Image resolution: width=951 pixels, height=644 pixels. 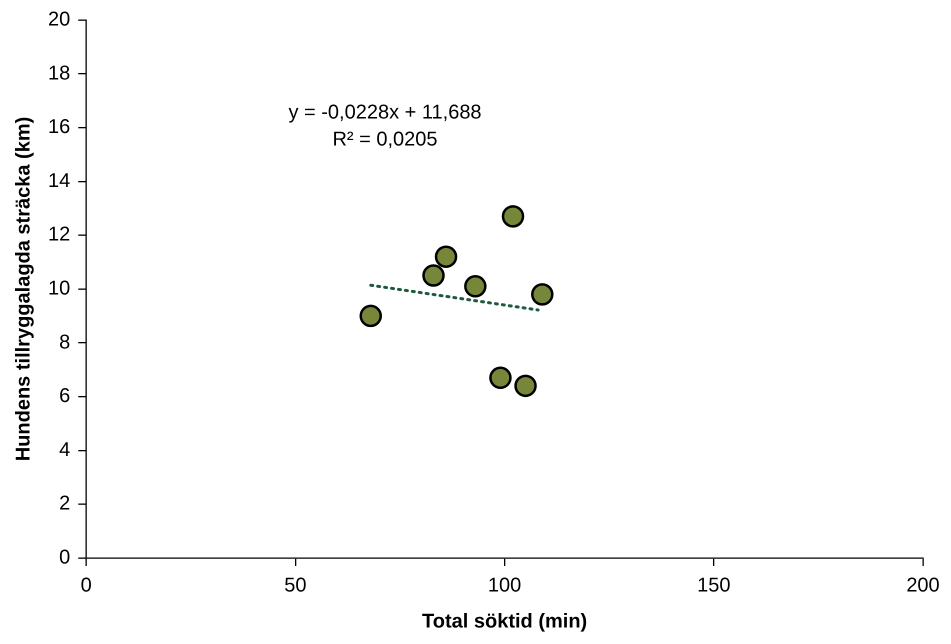 What do you see at coordinates (64, 557) in the screenshot?
I see `y-tick-label: 0` at bounding box center [64, 557].